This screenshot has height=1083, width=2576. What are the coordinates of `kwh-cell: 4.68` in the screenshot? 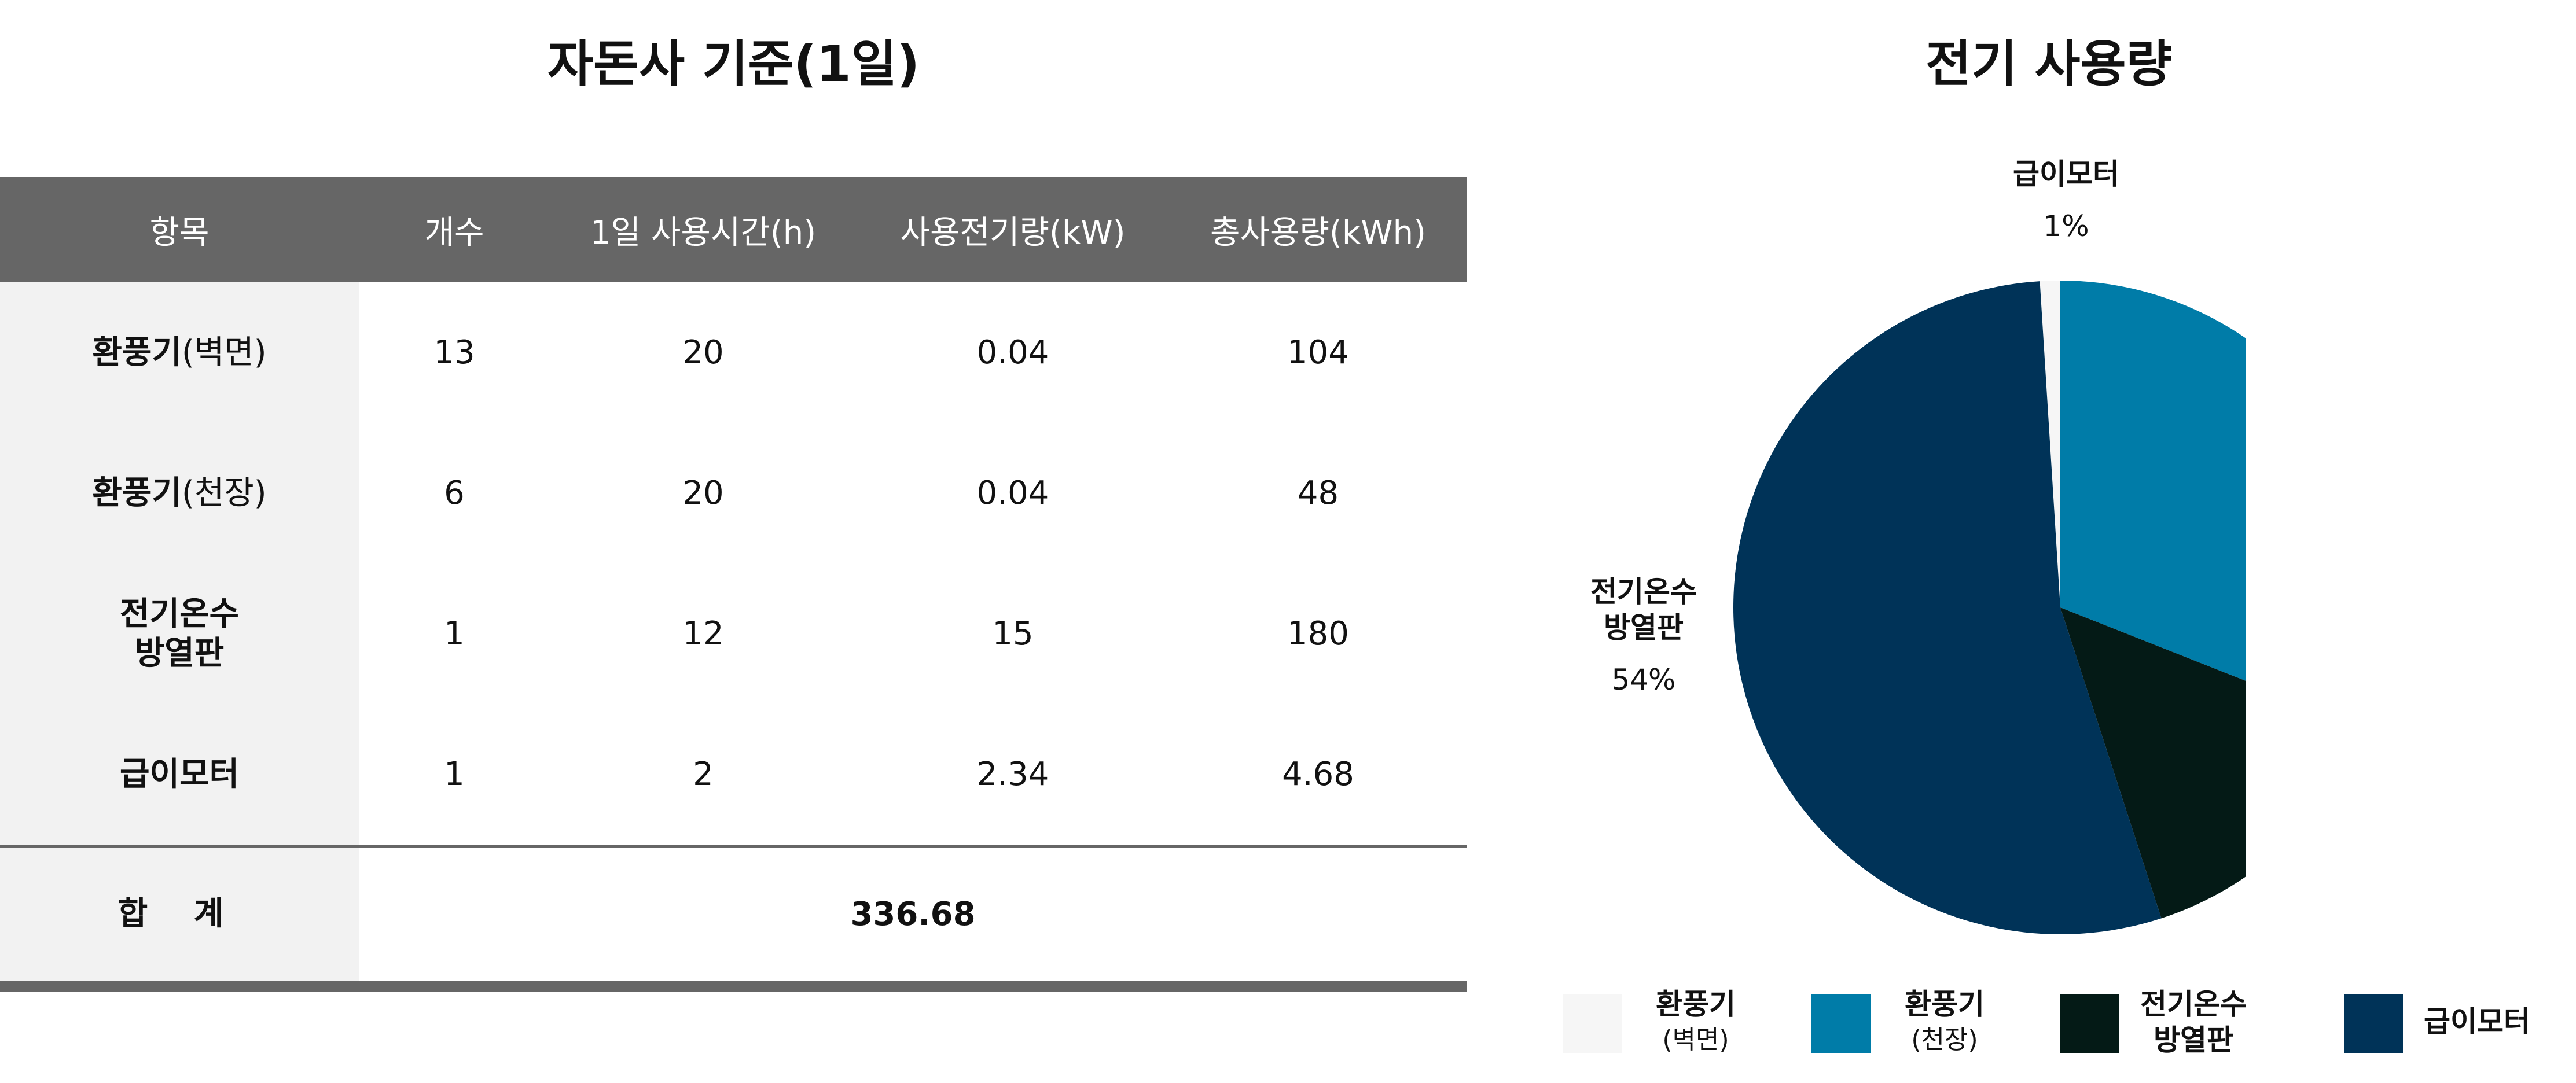 It's located at (1318, 774).